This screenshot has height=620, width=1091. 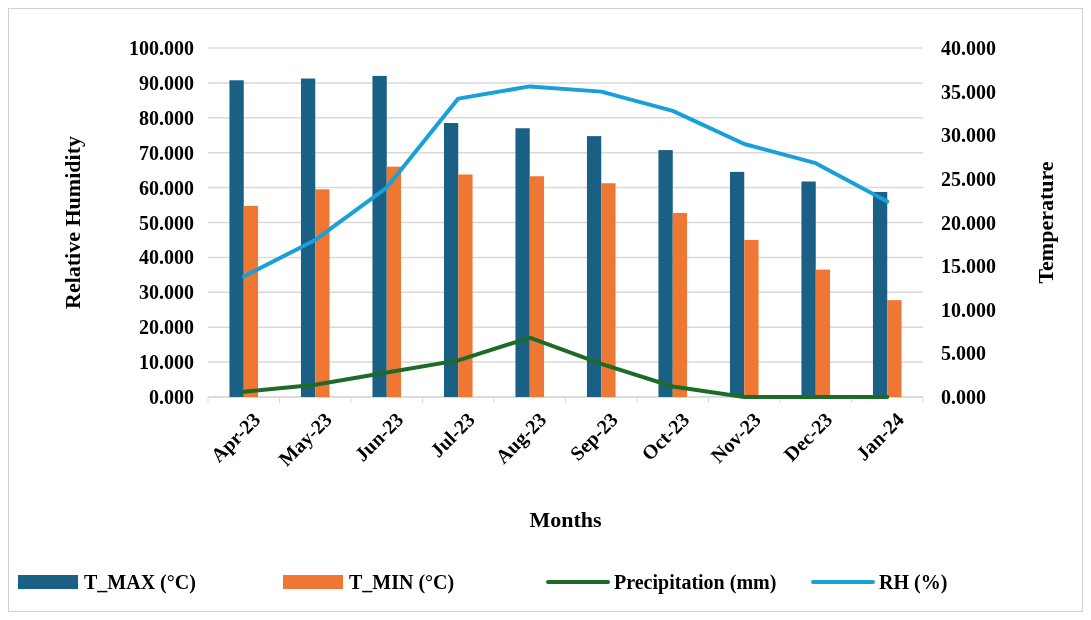 What do you see at coordinates (968, 266) in the screenshot?
I see `y2-tick-label: 15.000` at bounding box center [968, 266].